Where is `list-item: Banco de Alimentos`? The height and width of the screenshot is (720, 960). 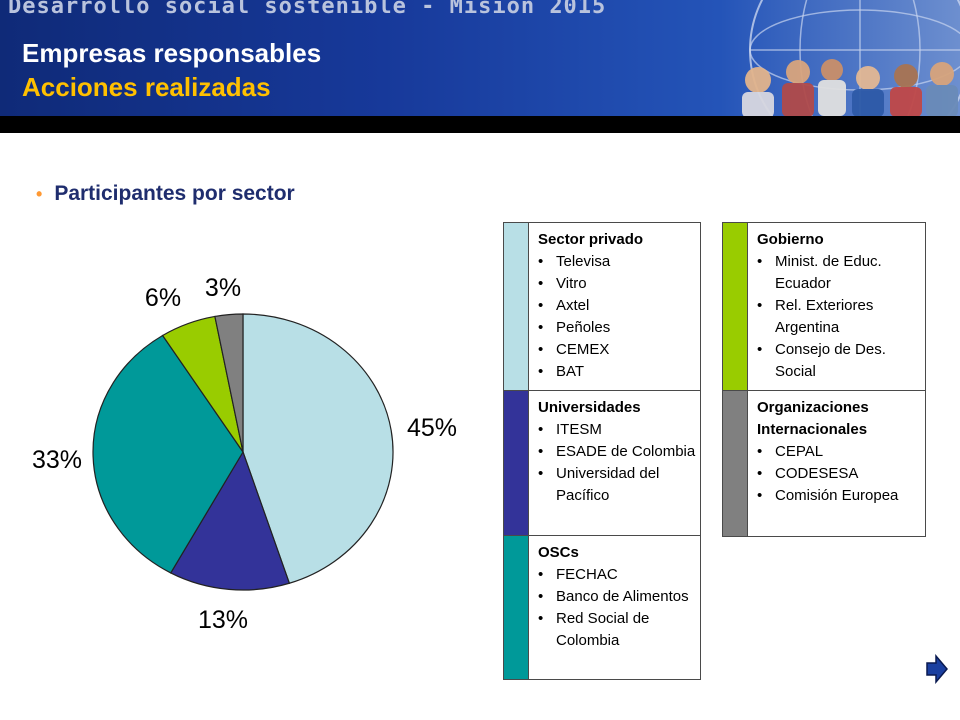 list-item: Banco de Alimentos is located at coordinates (617, 597).